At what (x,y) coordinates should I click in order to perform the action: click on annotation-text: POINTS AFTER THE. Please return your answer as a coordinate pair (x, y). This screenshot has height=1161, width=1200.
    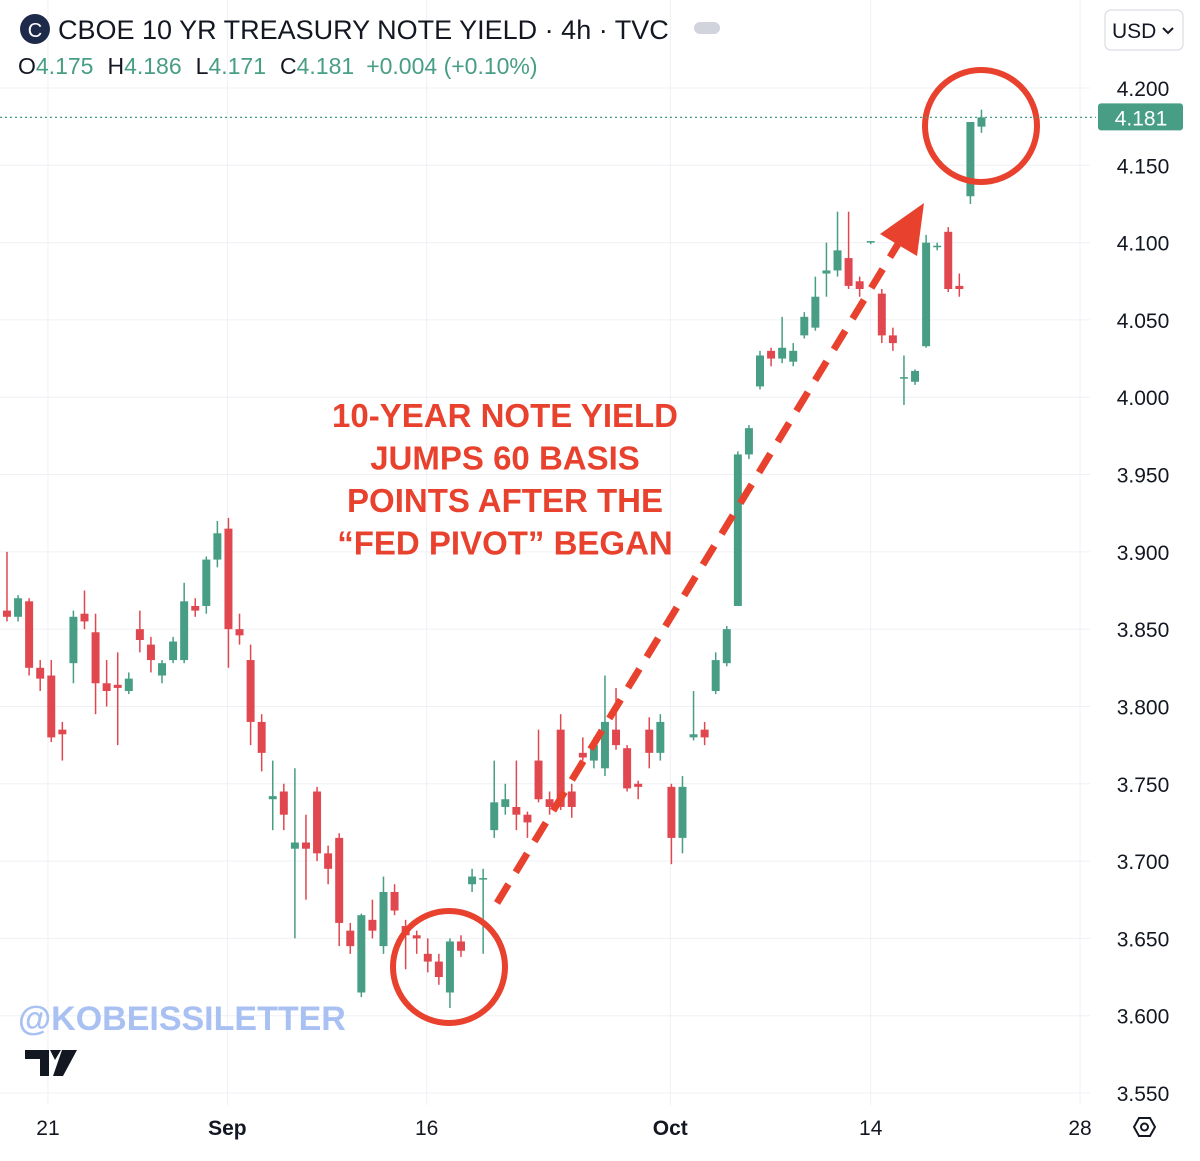
    Looking at the image, I should click on (505, 500).